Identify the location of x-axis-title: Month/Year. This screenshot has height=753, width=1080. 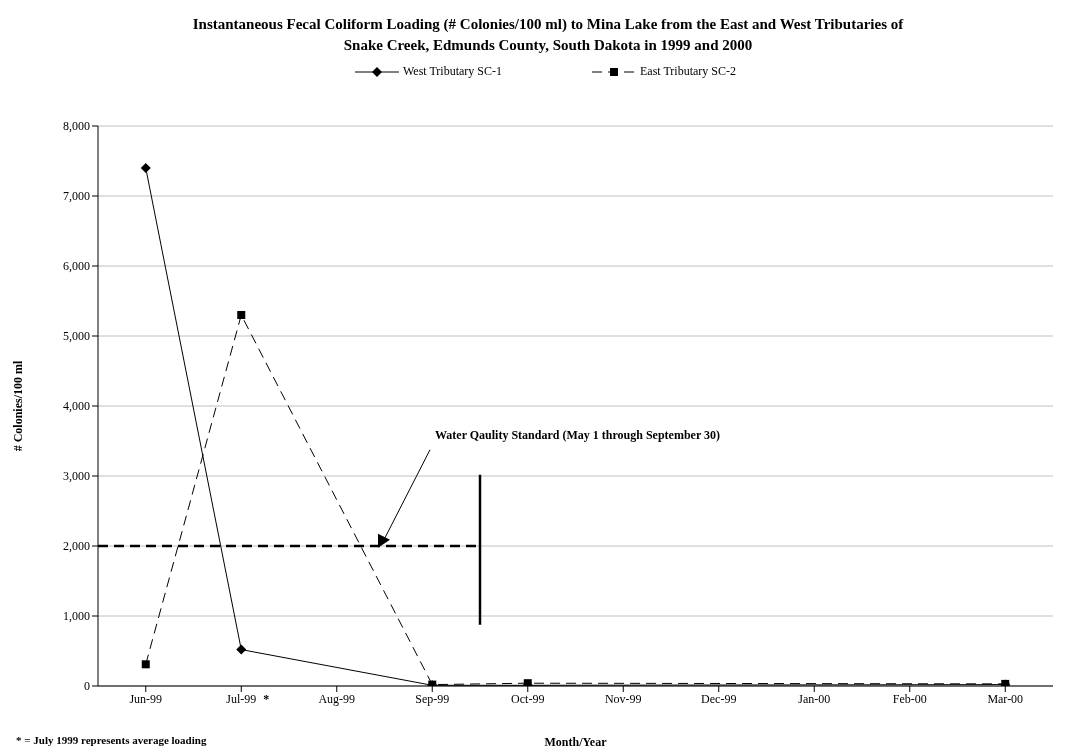
(576, 742).